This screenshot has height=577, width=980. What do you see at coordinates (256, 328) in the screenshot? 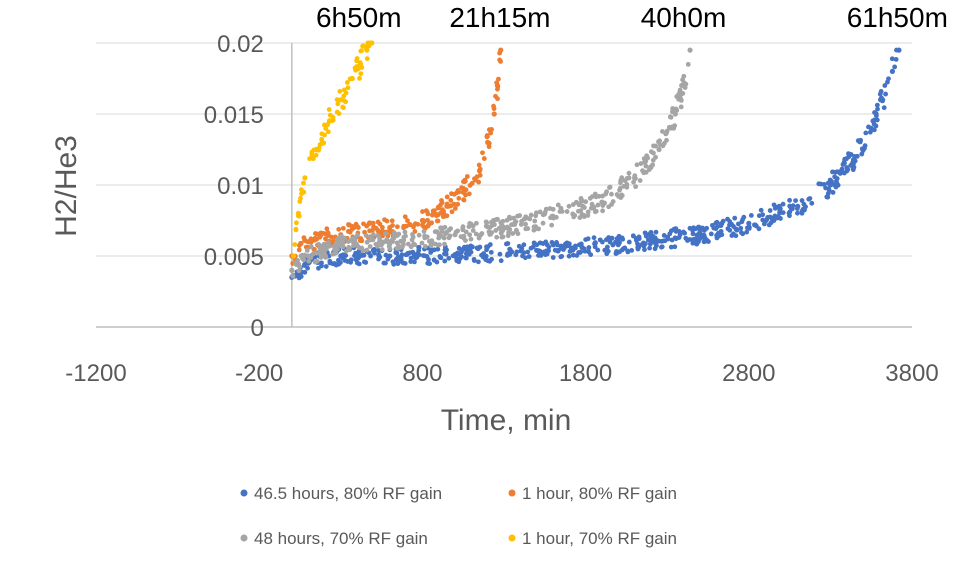
I see `y-tick-label: 0` at bounding box center [256, 328].